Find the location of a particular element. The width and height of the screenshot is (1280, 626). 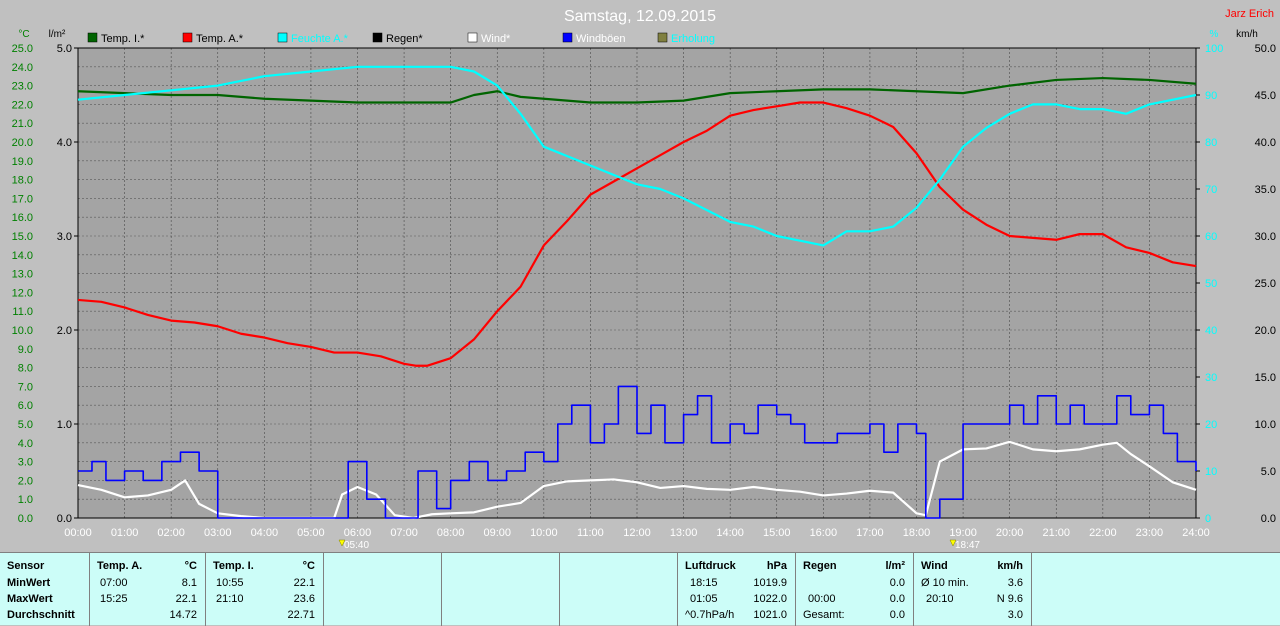

rain-tick-label: 1.0 is located at coordinates (64, 425).